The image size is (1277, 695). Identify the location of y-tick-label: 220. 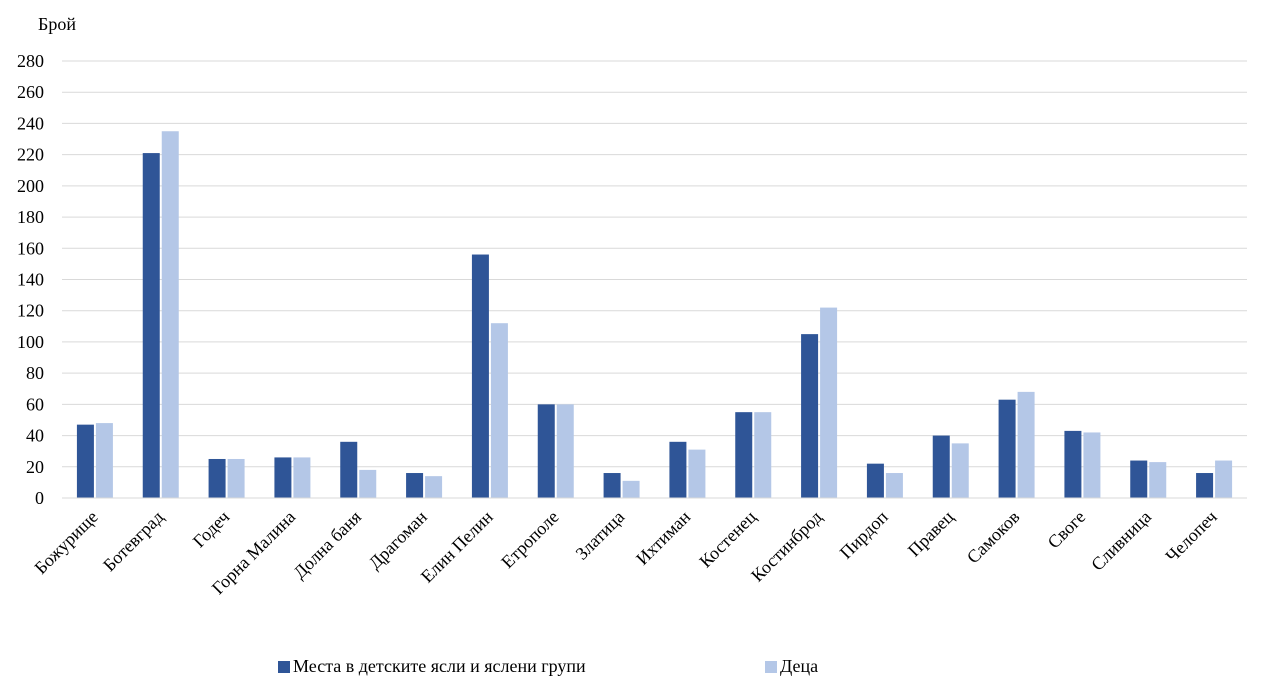
(30, 155).